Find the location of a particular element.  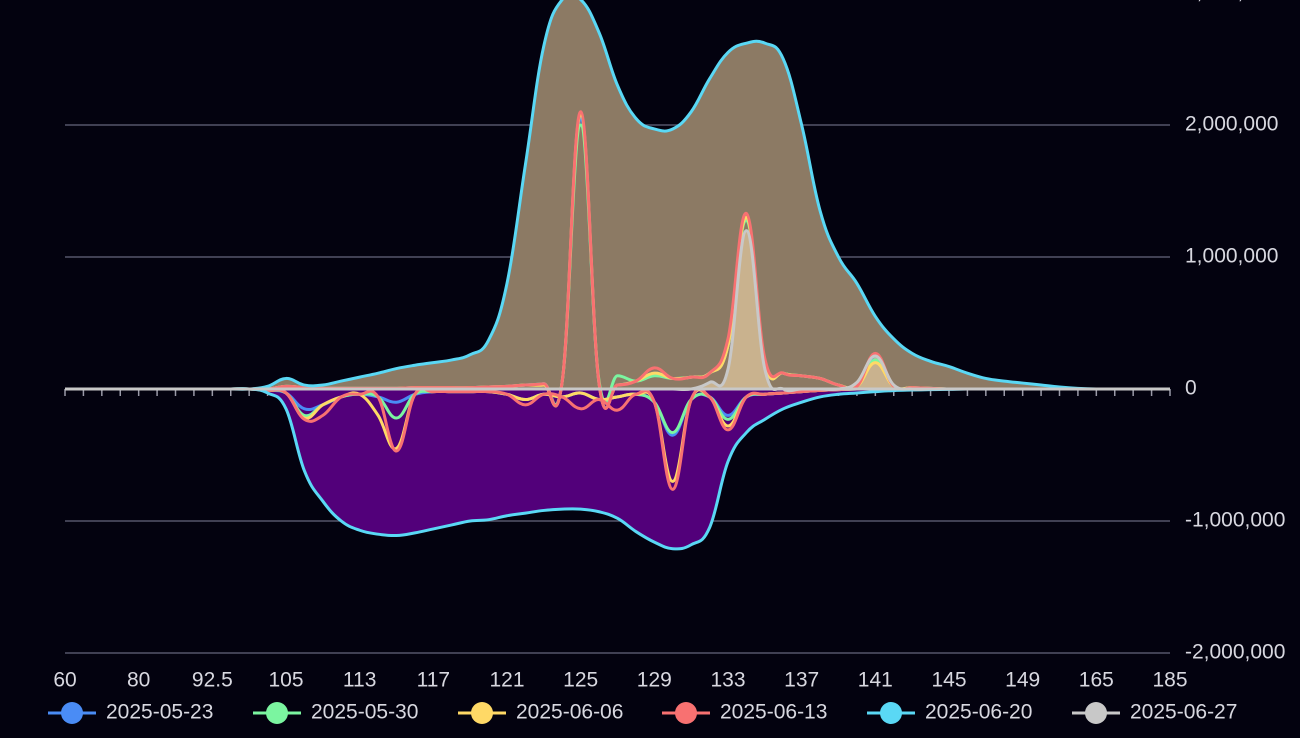

legend-label: 2025-06-20 is located at coordinates (978, 712).